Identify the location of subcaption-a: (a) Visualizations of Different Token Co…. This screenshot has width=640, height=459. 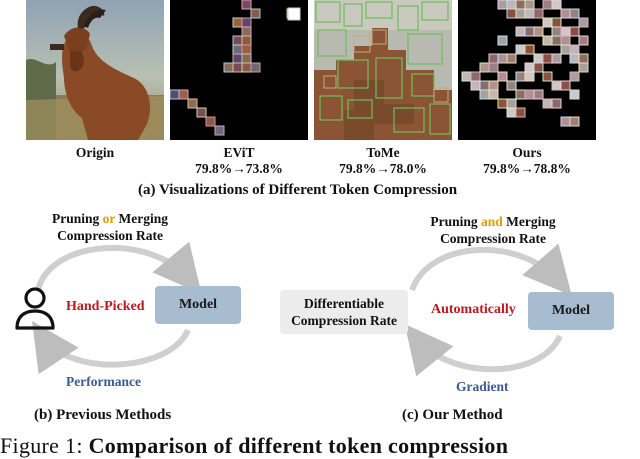
(298, 190).